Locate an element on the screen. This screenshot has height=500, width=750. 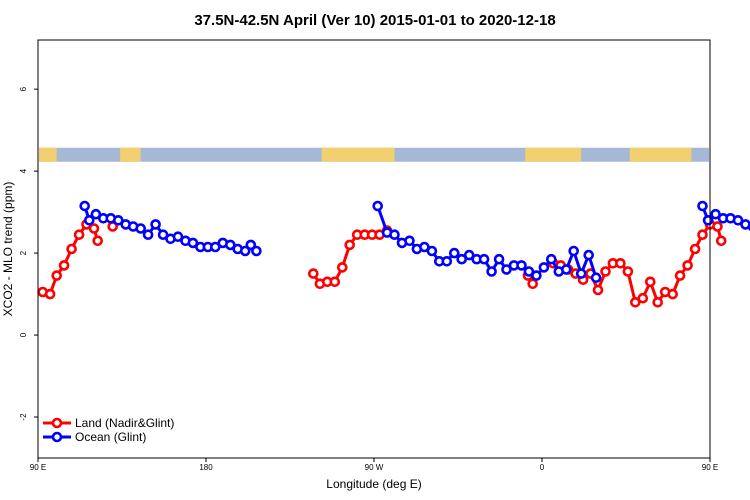
land-series-line is located at coordinates (71, 259).